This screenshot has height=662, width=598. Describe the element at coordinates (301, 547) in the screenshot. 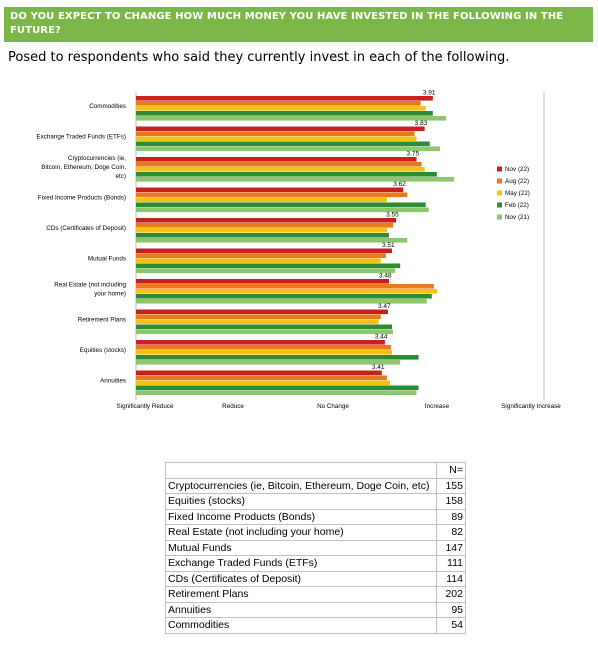

I see `table-cell-label: Mutual Funds` at that location.